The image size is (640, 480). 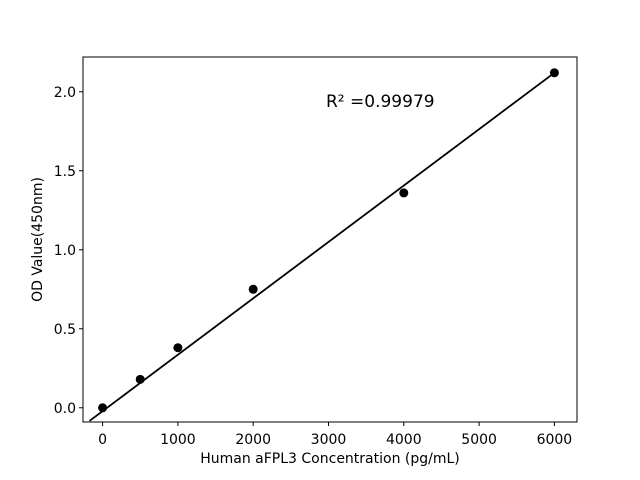 What do you see at coordinates (65, 409) in the screenshot?
I see `y-tick-label: 0.0` at bounding box center [65, 409].